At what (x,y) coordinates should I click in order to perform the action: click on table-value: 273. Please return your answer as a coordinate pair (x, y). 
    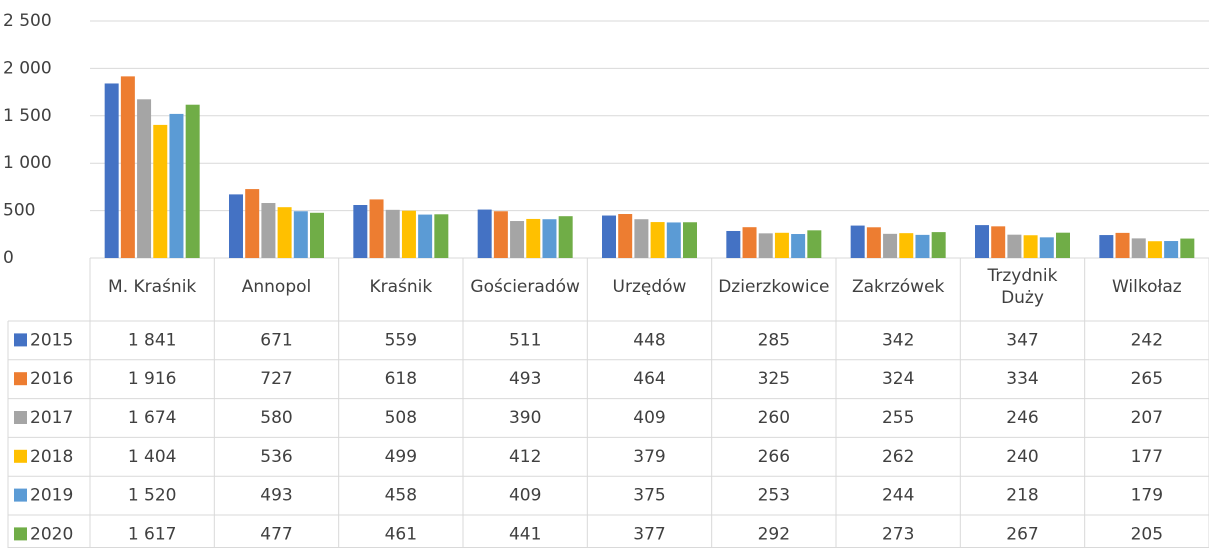
    Looking at the image, I should click on (898, 534).